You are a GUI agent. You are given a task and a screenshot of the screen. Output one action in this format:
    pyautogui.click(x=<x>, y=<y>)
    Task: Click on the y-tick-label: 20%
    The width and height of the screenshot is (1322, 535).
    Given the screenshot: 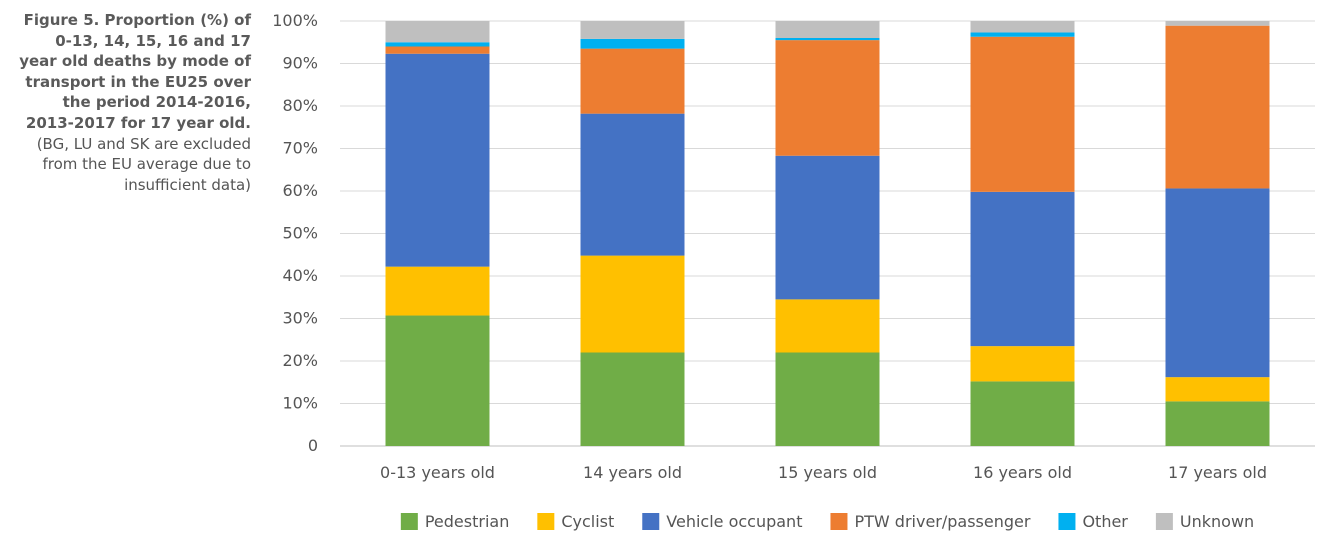 What is the action you would take?
    pyautogui.click(x=300, y=360)
    